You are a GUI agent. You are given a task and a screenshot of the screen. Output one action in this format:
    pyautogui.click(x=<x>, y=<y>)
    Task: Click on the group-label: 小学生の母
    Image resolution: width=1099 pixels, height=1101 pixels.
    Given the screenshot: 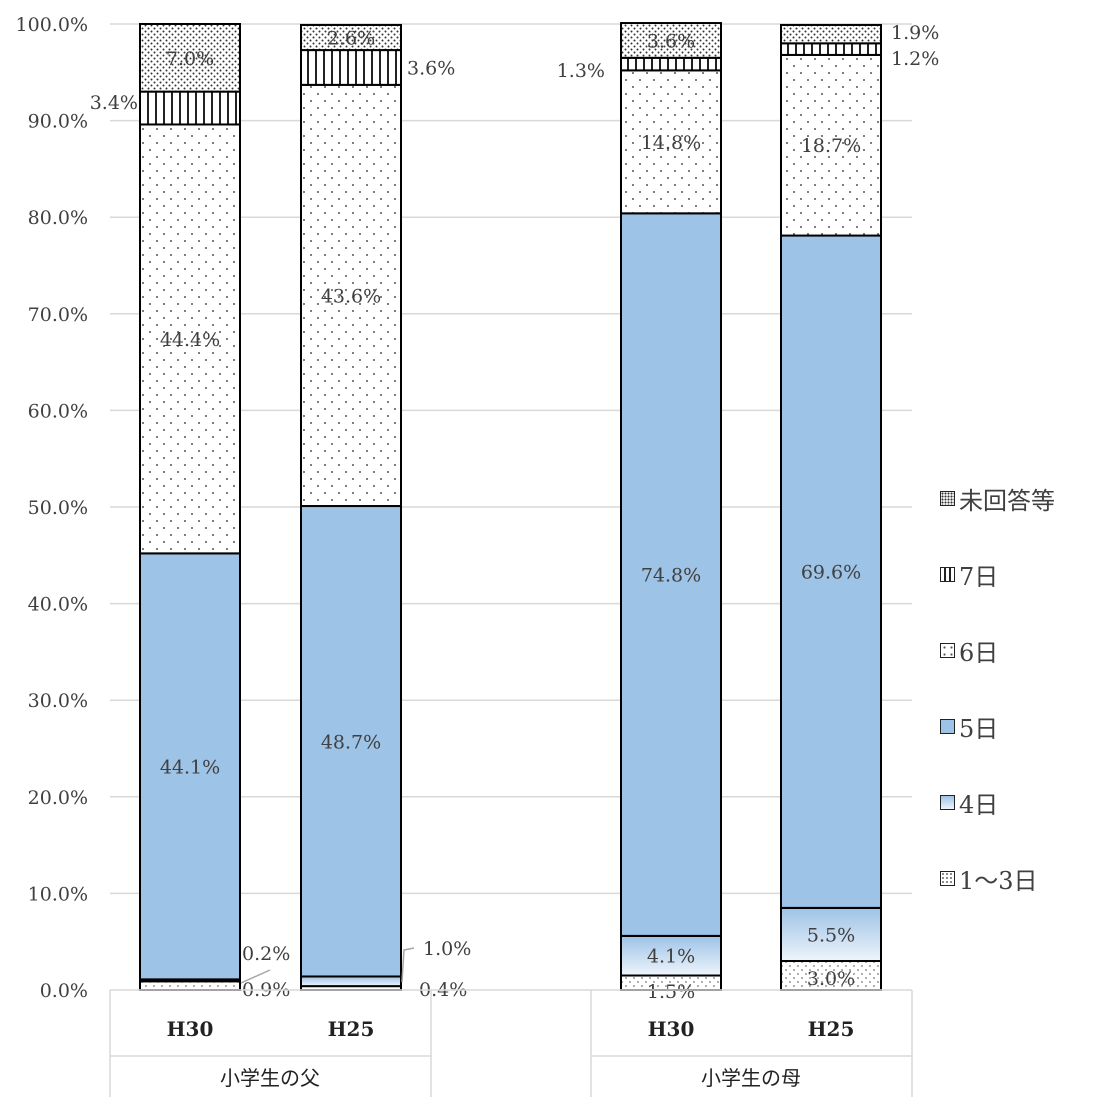 What is the action you would take?
    pyautogui.click(x=751, y=1078)
    